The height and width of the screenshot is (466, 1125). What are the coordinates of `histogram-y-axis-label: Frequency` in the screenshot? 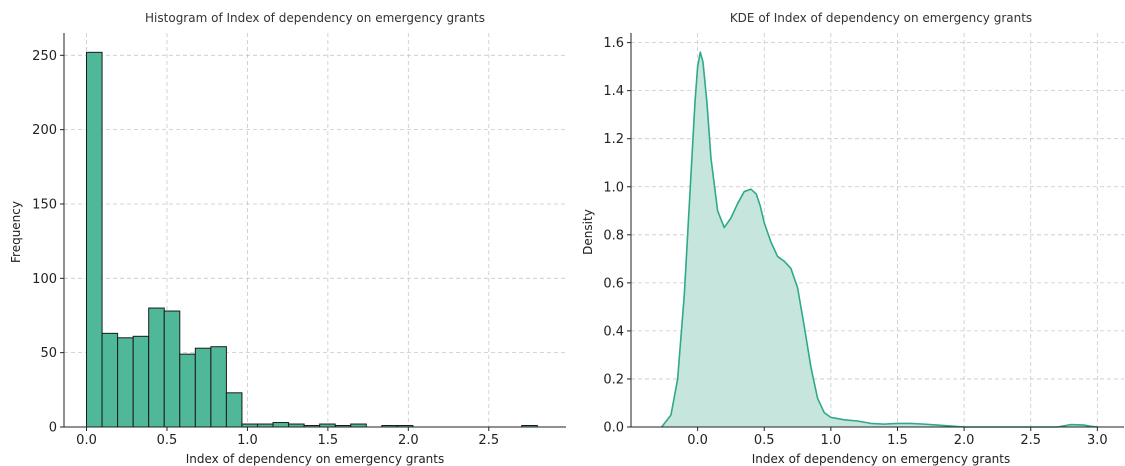 It's located at (16, 232).